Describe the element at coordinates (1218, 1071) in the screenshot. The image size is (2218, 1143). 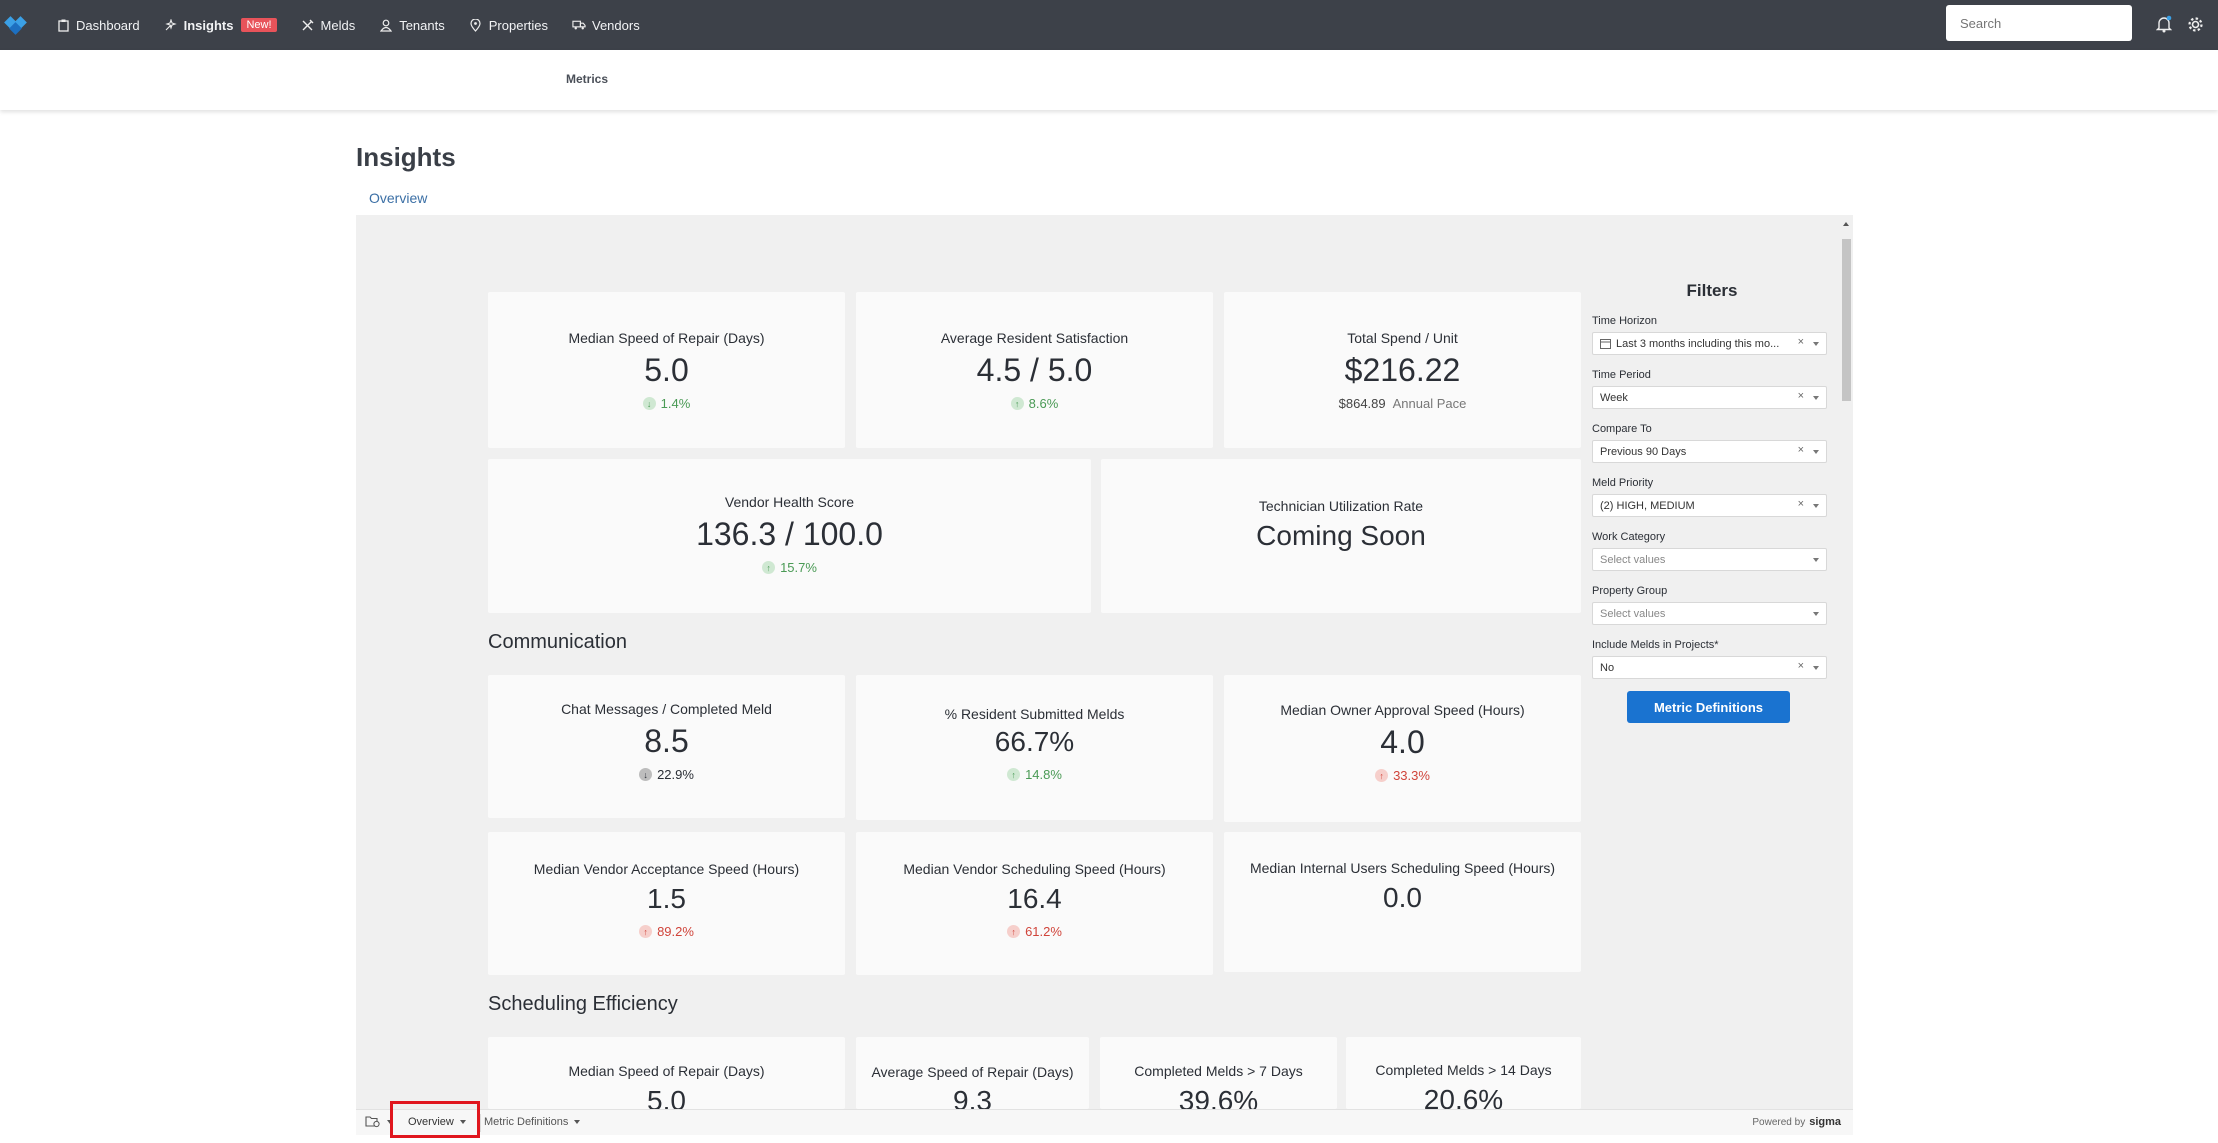
I see `metric-title: Completed Melds > 7 Days` at that location.